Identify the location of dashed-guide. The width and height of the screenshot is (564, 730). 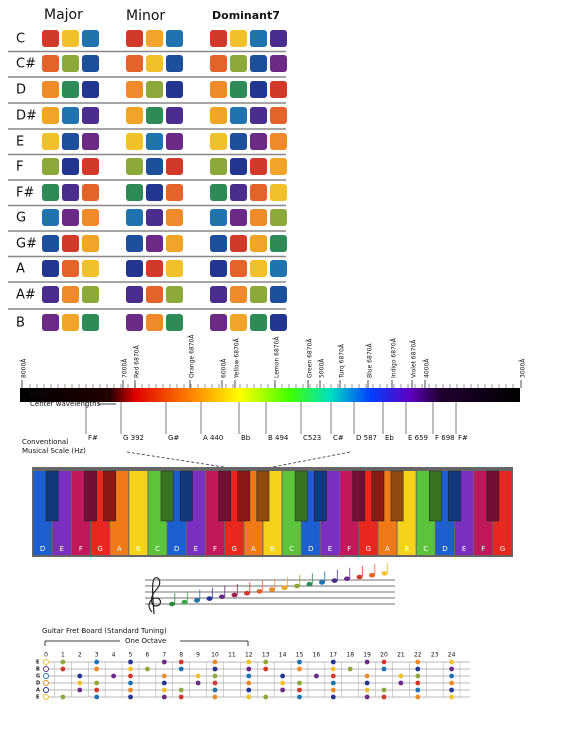
(178, 460).